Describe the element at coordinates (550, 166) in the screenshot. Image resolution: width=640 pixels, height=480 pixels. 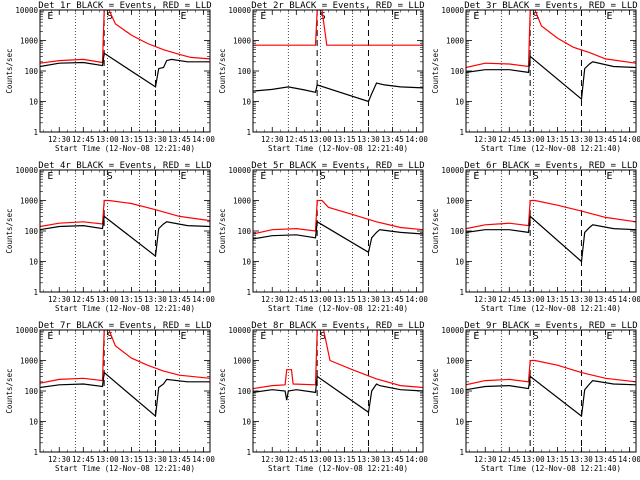
I see `panel-title: Det 6r BLACK = Events, RED = LLD` at that location.